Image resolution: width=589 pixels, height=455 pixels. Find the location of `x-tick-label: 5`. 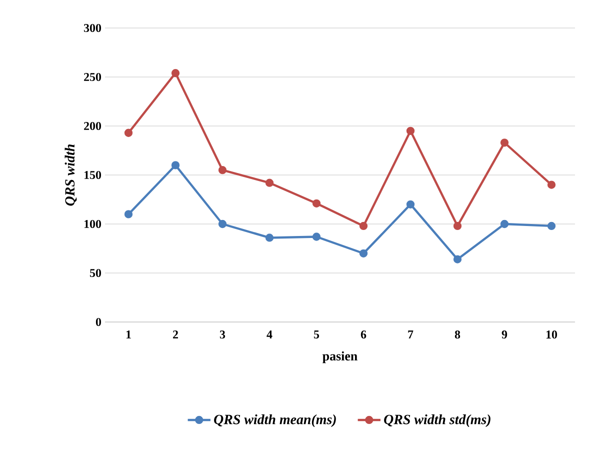

x-tick-label: 5 is located at coordinates (317, 334).